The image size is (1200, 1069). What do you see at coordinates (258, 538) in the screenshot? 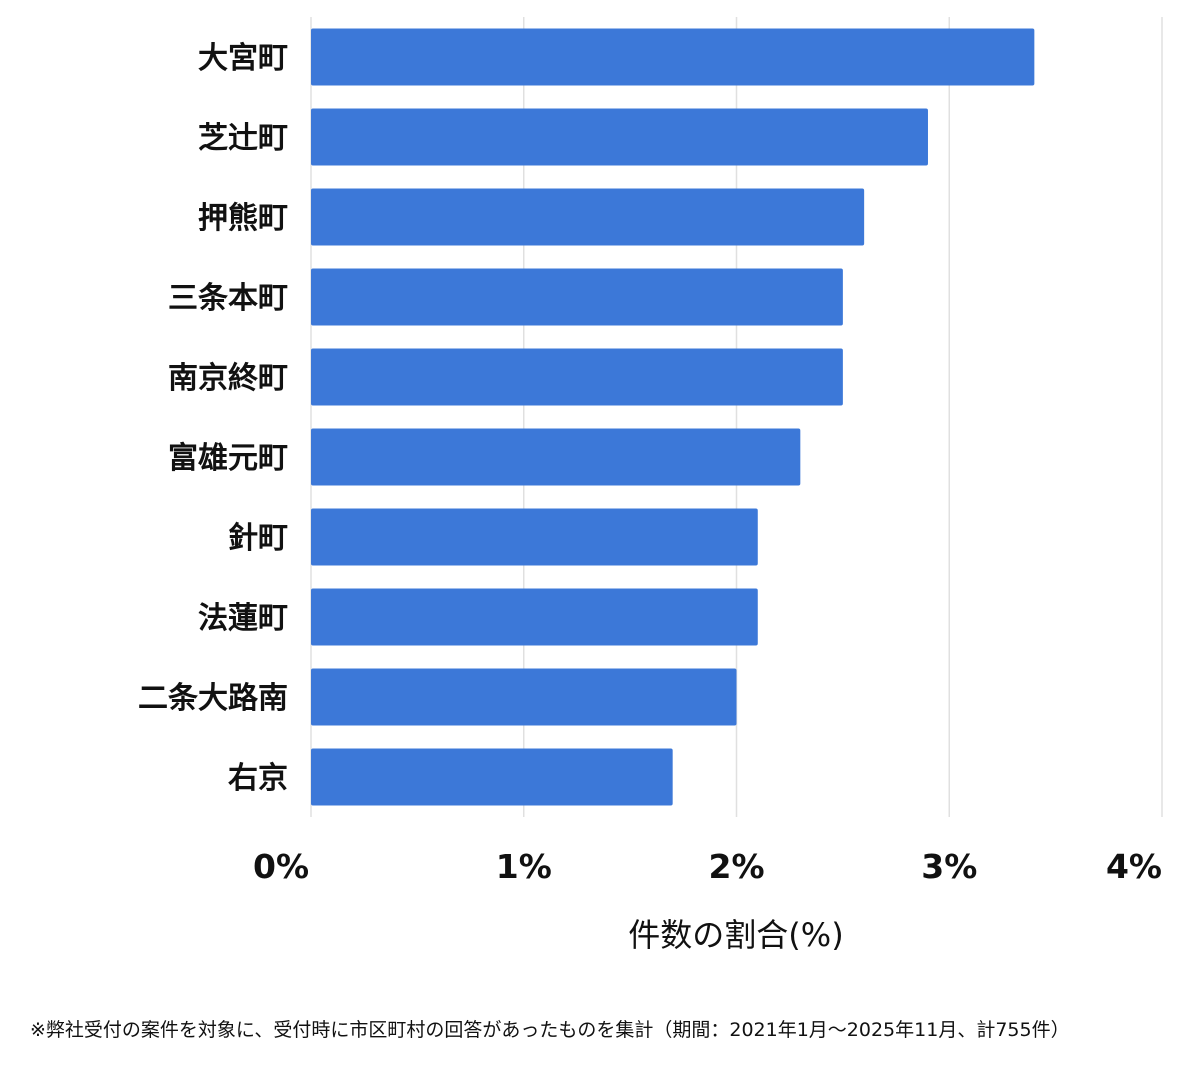
I see `category-label: 針町` at bounding box center [258, 538].